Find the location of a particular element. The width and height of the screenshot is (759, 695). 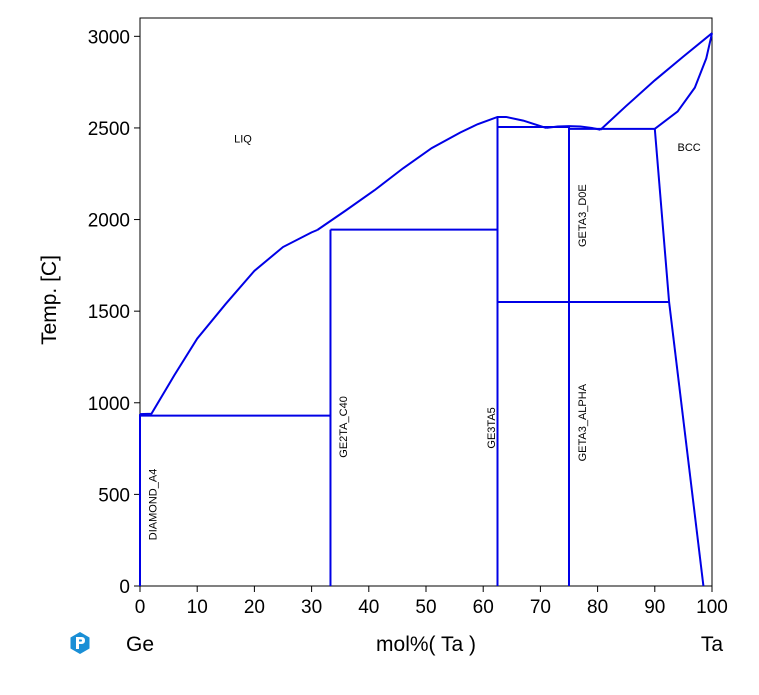

y-tick-label: 1000 is located at coordinates (109, 404).